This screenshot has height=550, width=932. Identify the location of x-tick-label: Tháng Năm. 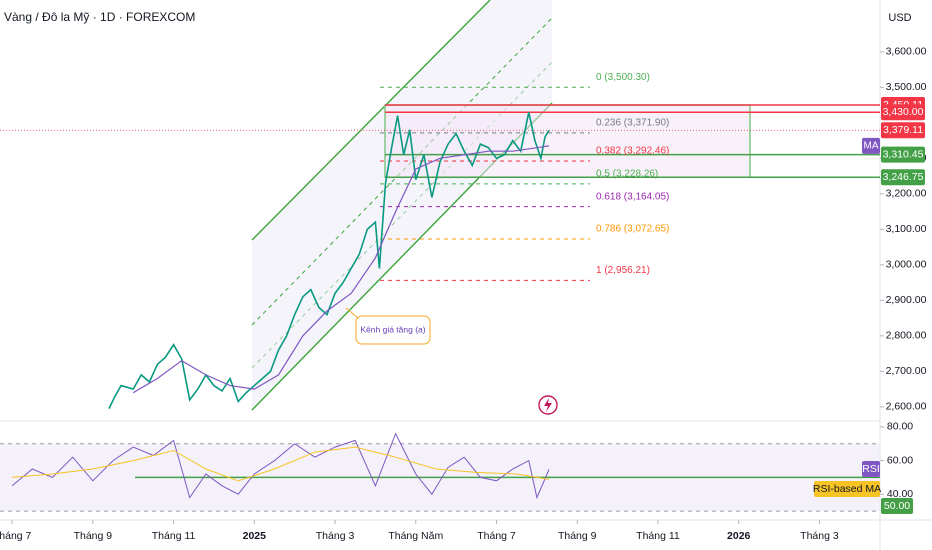
(415, 536).